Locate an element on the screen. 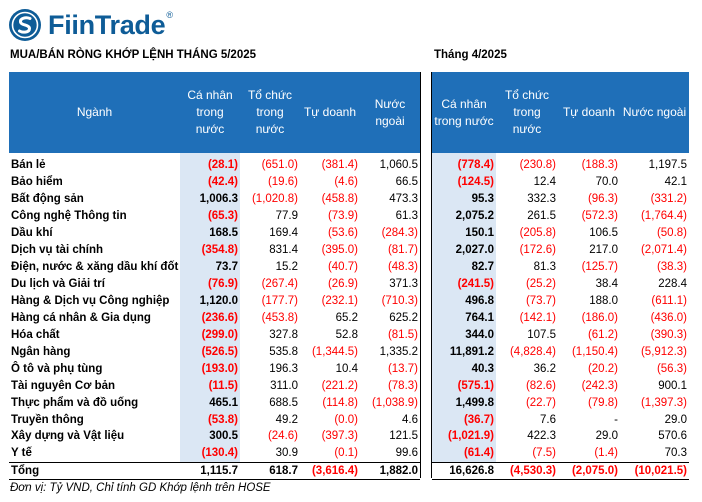  table-row: 82.7 81.3 (125.7) (38.3) is located at coordinates (560, 267).